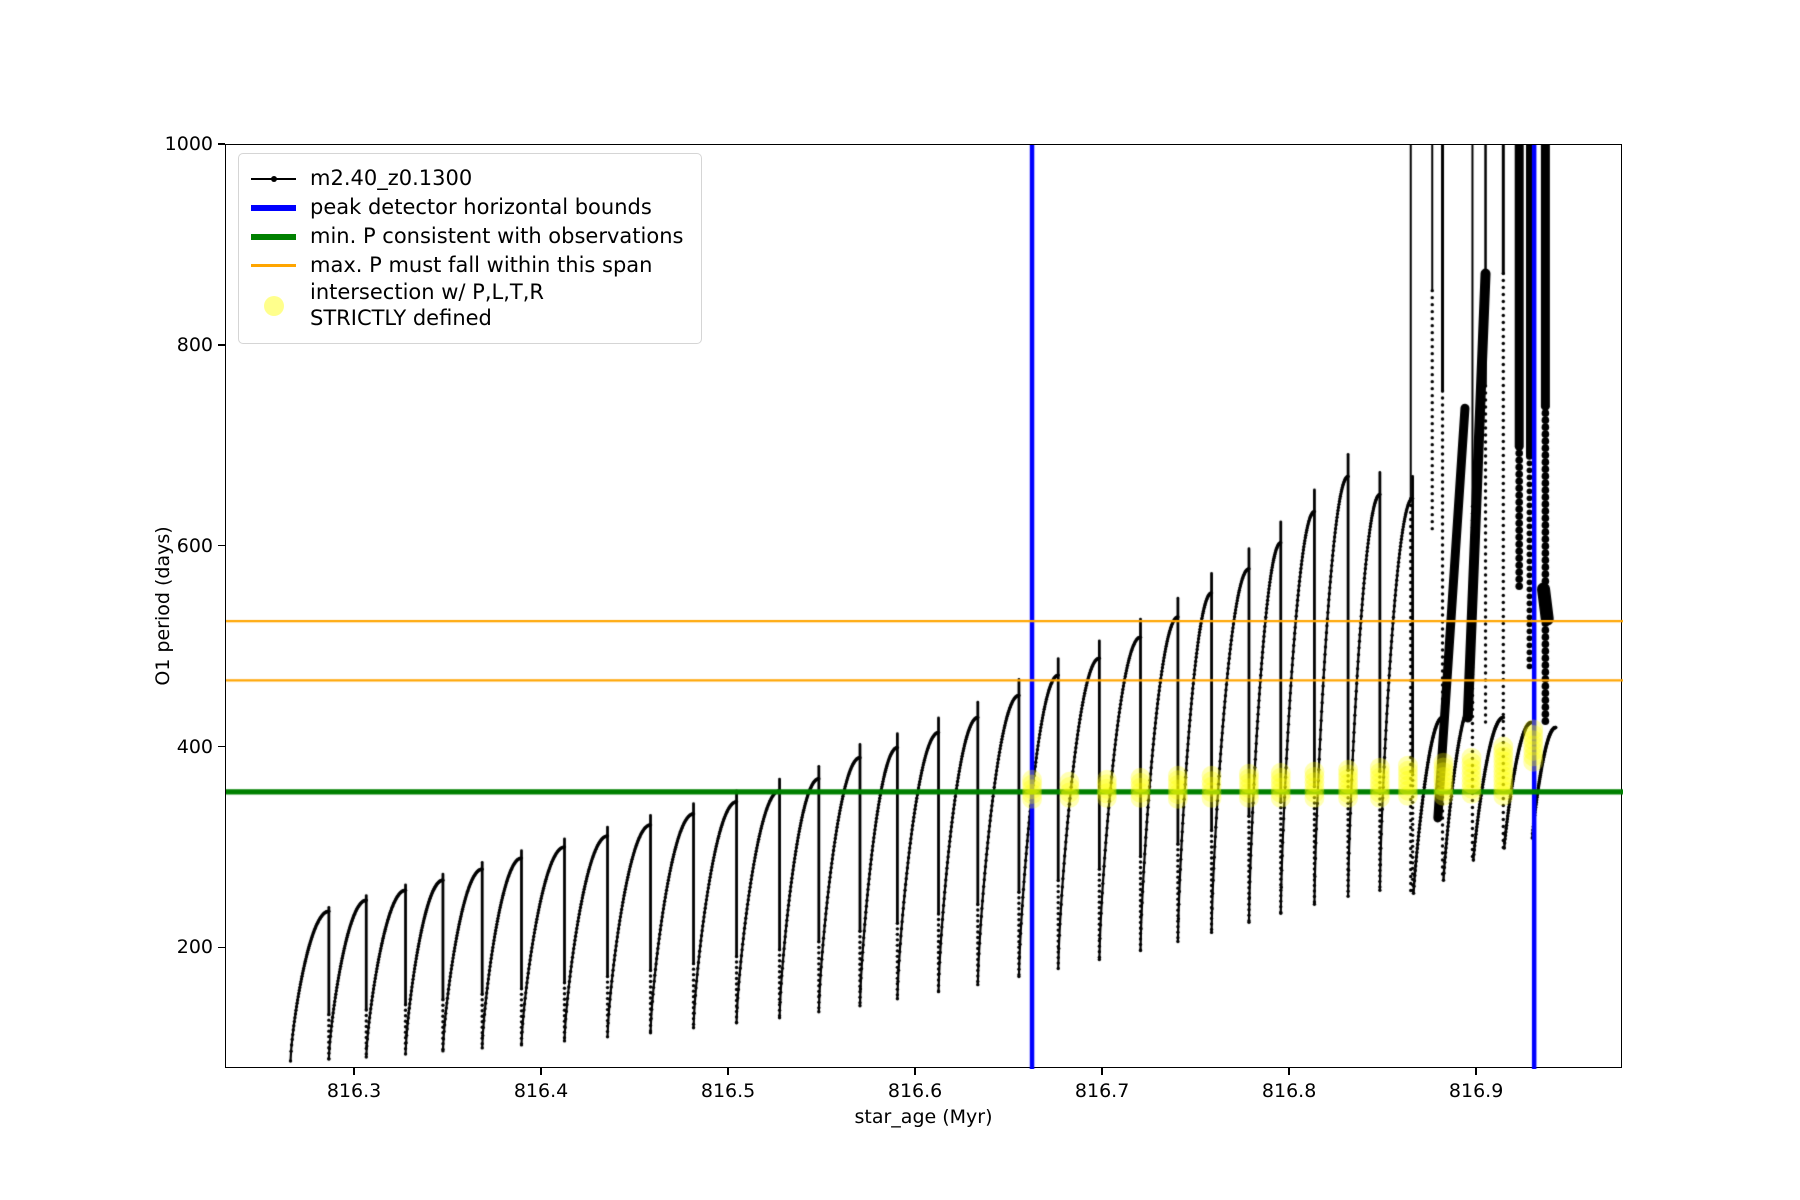 The image size is (1800, 1200). I want to click on x-tick-label: 816.7, so click(1102, 1091).